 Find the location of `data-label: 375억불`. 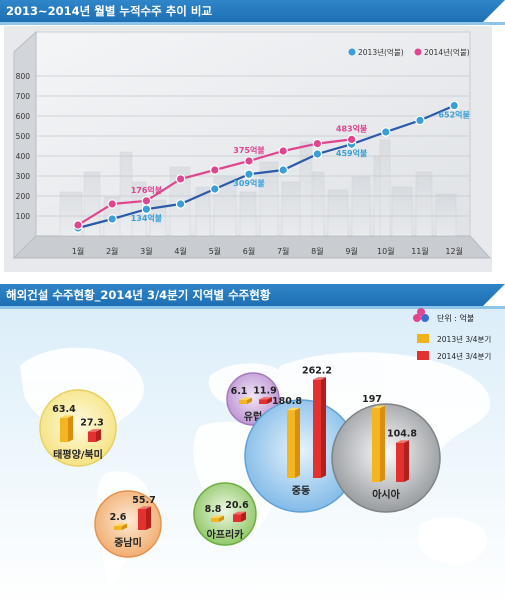

data-label: 375억불 is located at coordinates (249, 150).